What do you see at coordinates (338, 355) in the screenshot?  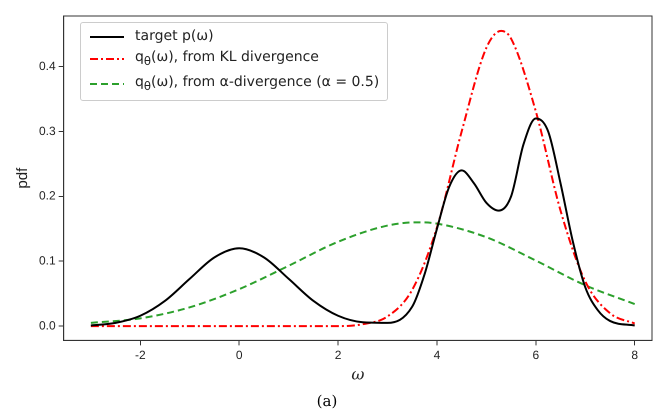 I see `x-tick-label: 2` at bounding box center [338, 355].